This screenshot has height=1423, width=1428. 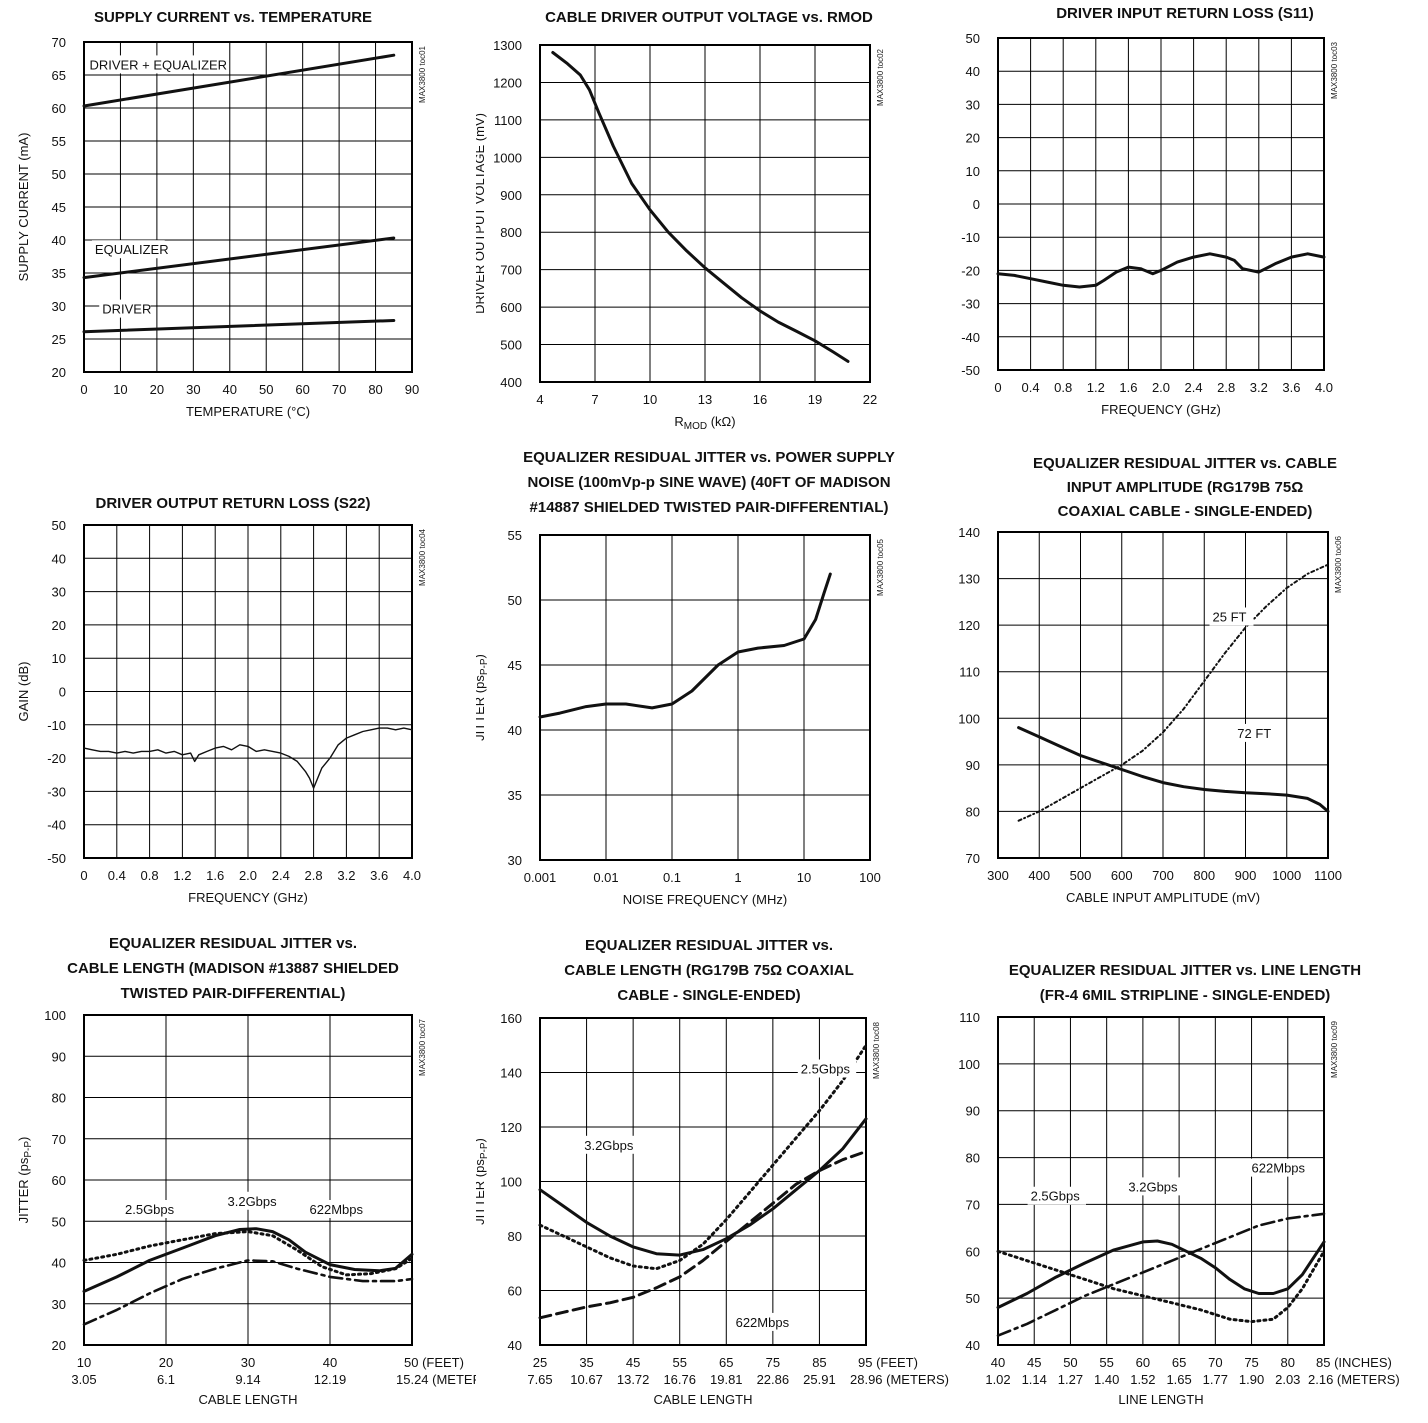 What do you see at coordinates (760, 399) in the screenshot?
I see `x-tick-label: 16` at bounding box center [760, 399].